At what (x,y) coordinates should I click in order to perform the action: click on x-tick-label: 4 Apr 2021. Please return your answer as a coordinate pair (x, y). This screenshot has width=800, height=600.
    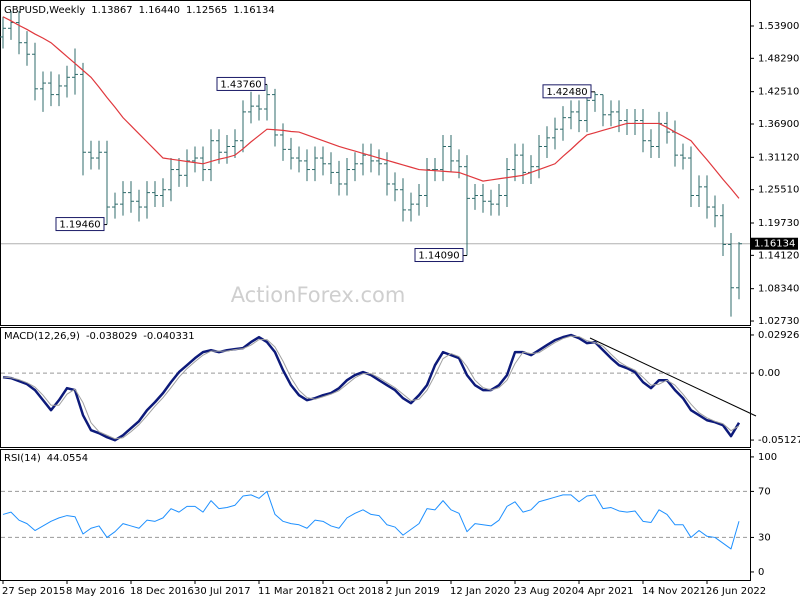
    Looking at the image, I should click on (605, 591).